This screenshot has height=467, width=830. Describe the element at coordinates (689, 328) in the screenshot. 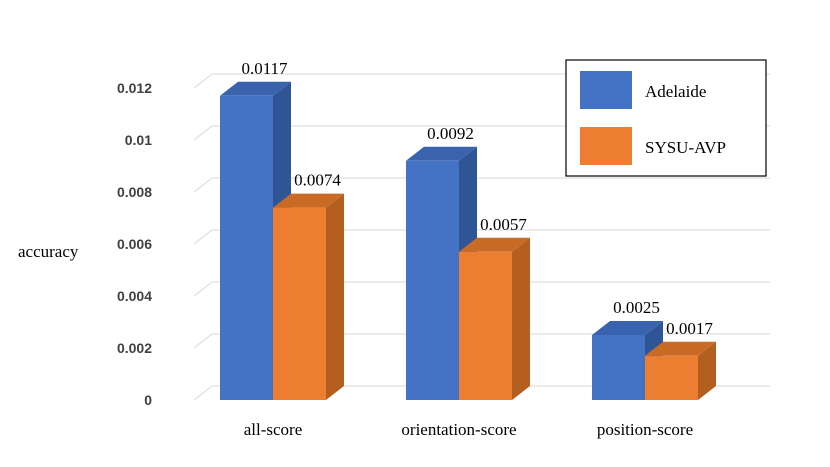

I see `data-label: 0.0017` at that location.